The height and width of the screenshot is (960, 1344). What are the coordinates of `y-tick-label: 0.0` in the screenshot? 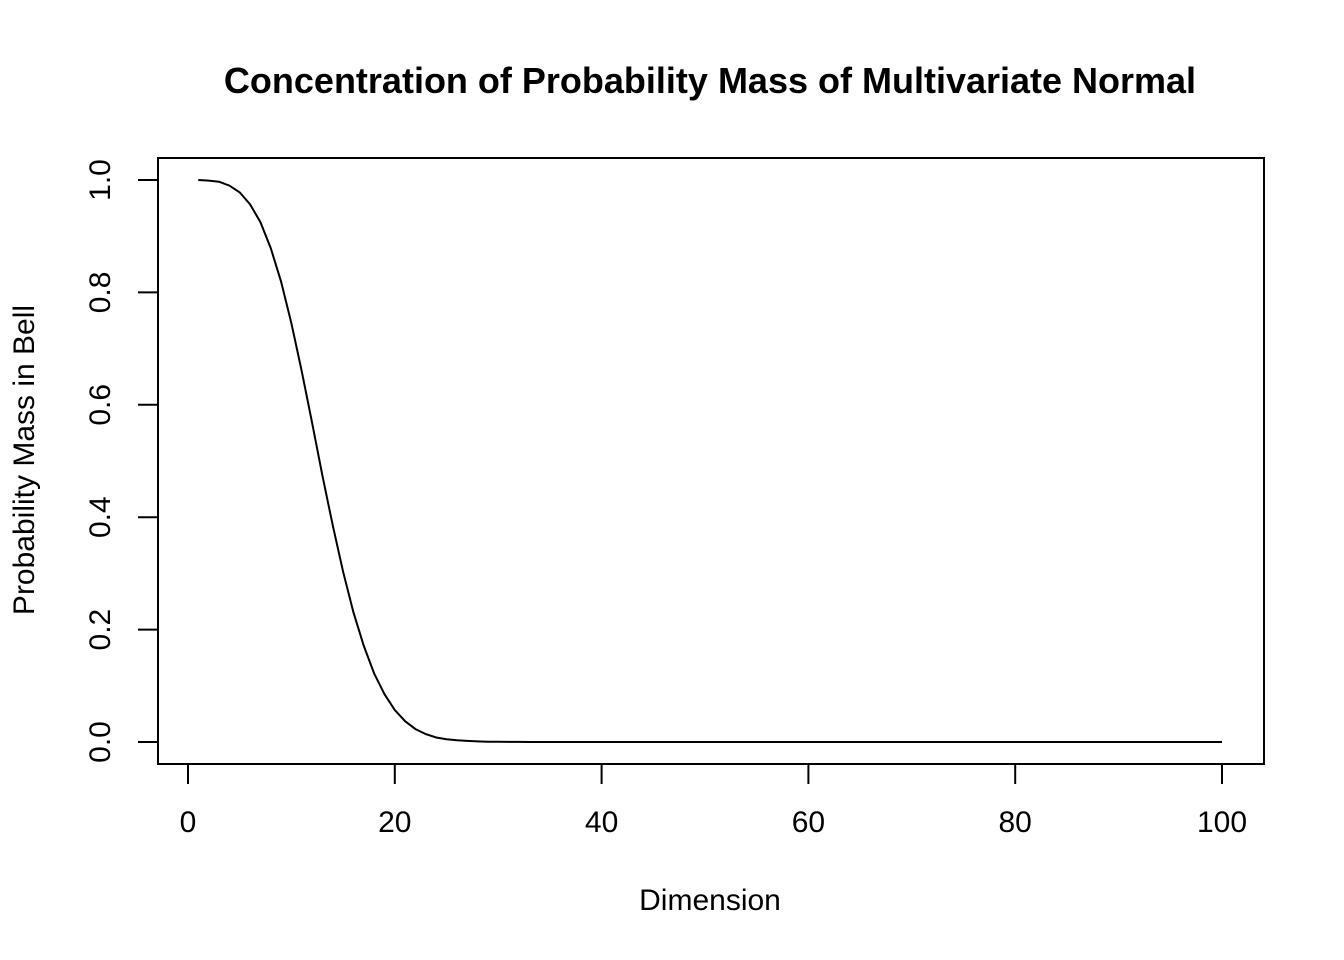 It's located at (100, 742).